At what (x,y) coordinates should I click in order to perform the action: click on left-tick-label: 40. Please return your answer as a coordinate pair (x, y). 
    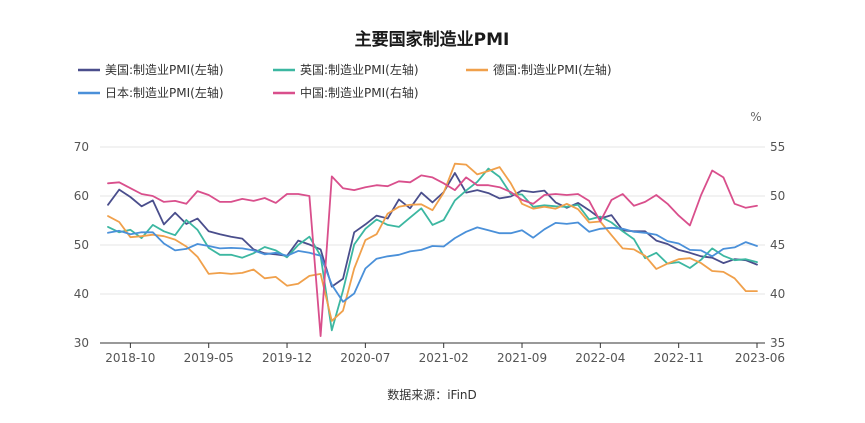
    Looking at the image, I should click on (81, 294).